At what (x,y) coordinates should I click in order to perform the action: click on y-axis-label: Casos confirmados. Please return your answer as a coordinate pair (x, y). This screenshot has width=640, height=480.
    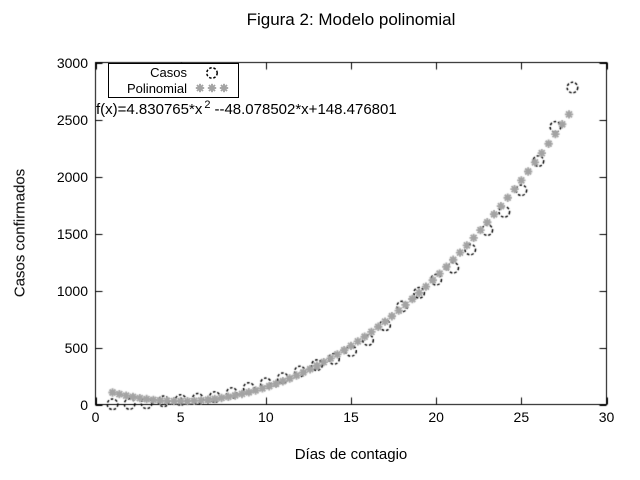
    Looking at the image, I should click on (20, 233).